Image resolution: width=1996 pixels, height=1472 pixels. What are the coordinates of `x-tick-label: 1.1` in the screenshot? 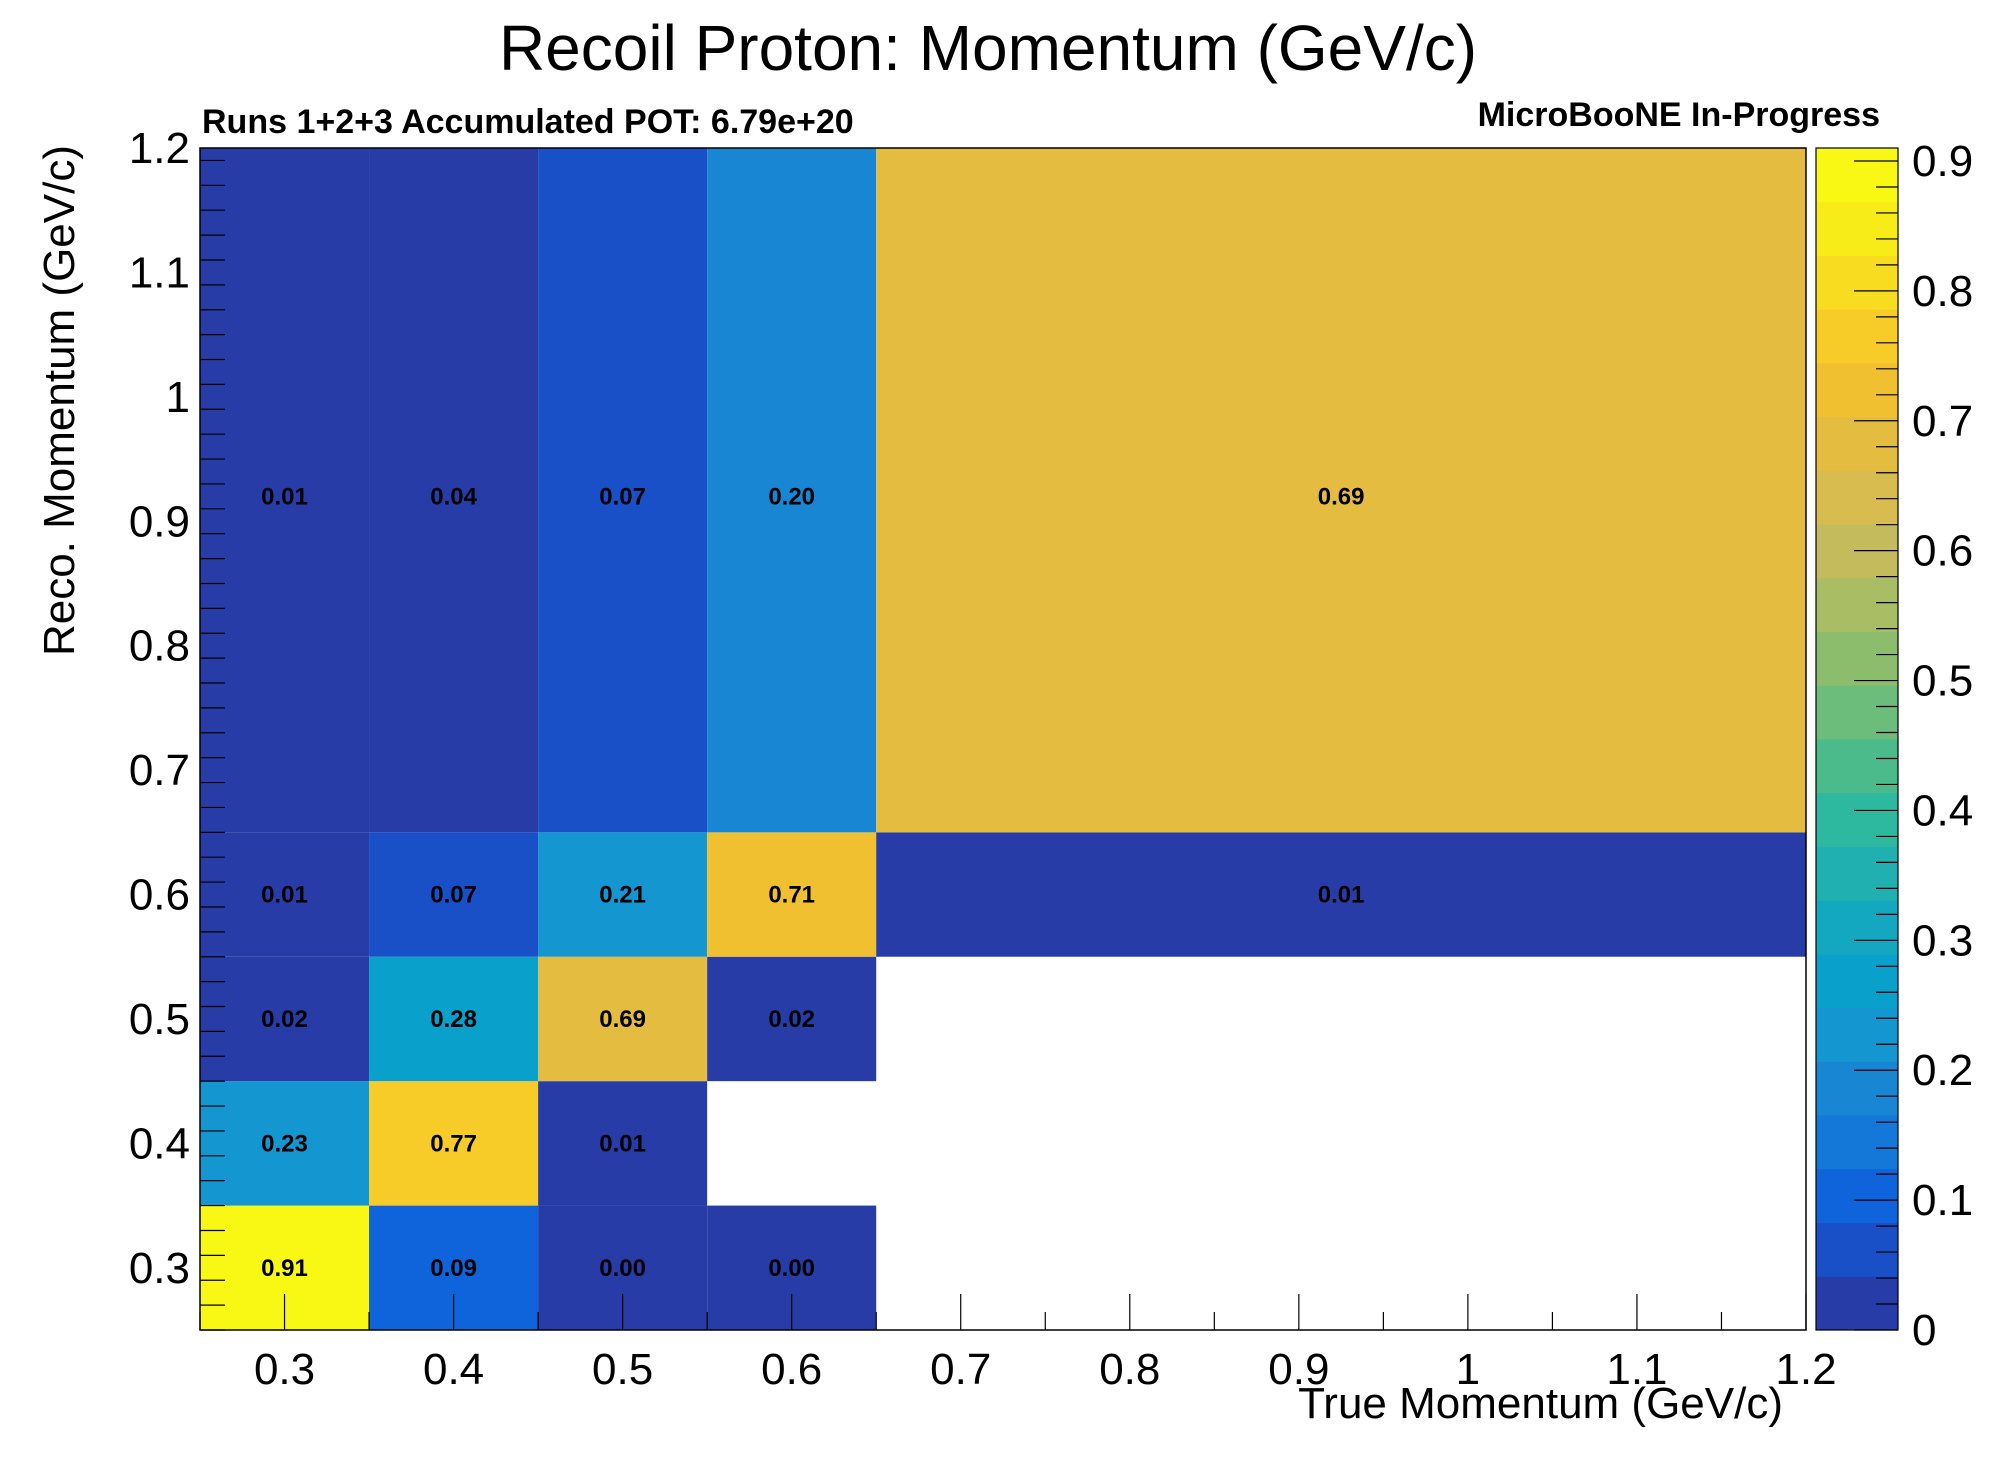 It's located at (1636, 1369).